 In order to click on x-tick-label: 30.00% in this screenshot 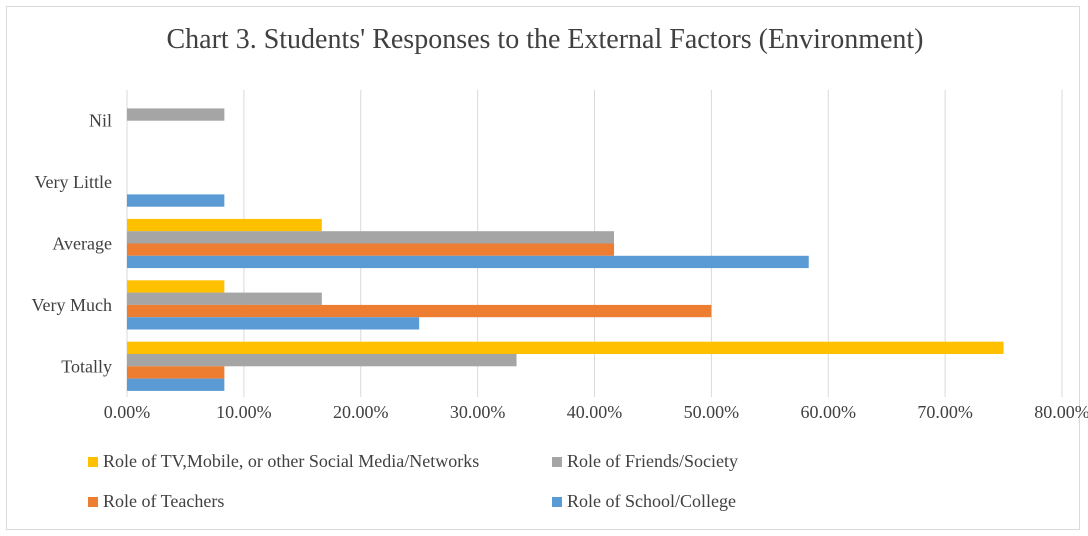, I will do `click(478, 412)`.